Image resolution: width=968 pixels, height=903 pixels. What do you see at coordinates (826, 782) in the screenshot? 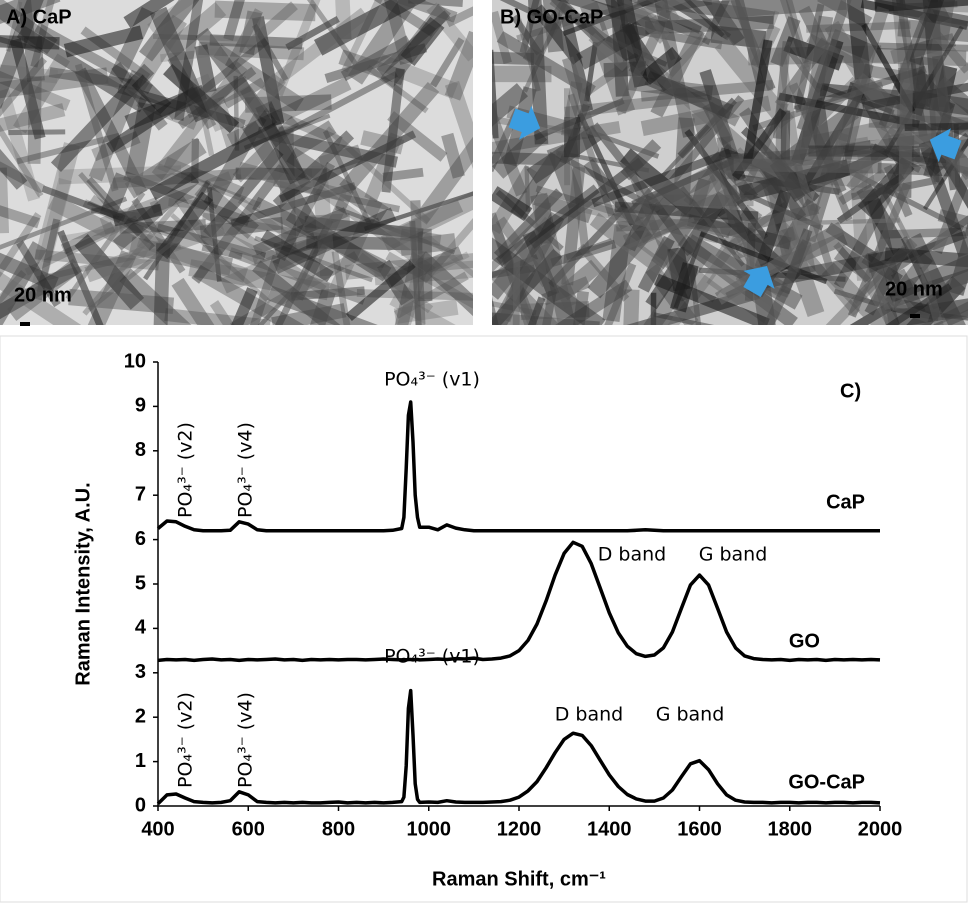
I see `series-label: GO-CaP` at bounding box center [826, 782].